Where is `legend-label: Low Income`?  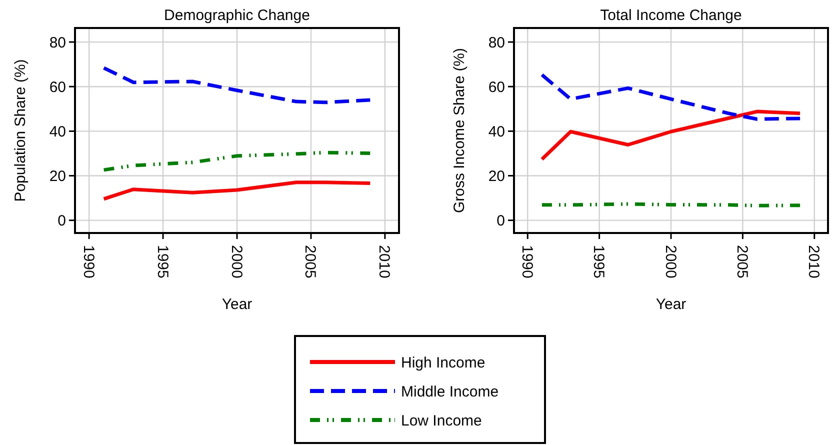
legend-label: Low Income is located at coordinates (441, 421).